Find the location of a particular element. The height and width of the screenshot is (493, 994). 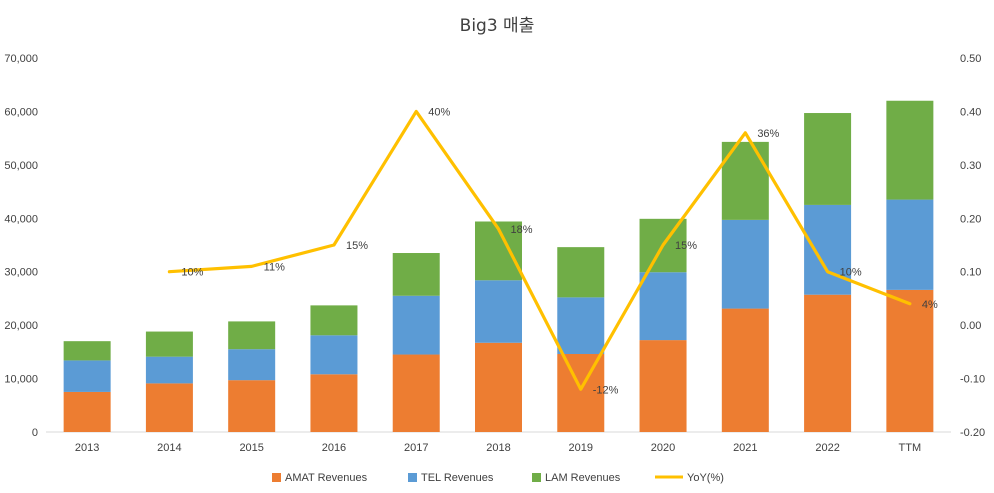

bar-tel-revenues2021 is located at coordinates (745, 264).